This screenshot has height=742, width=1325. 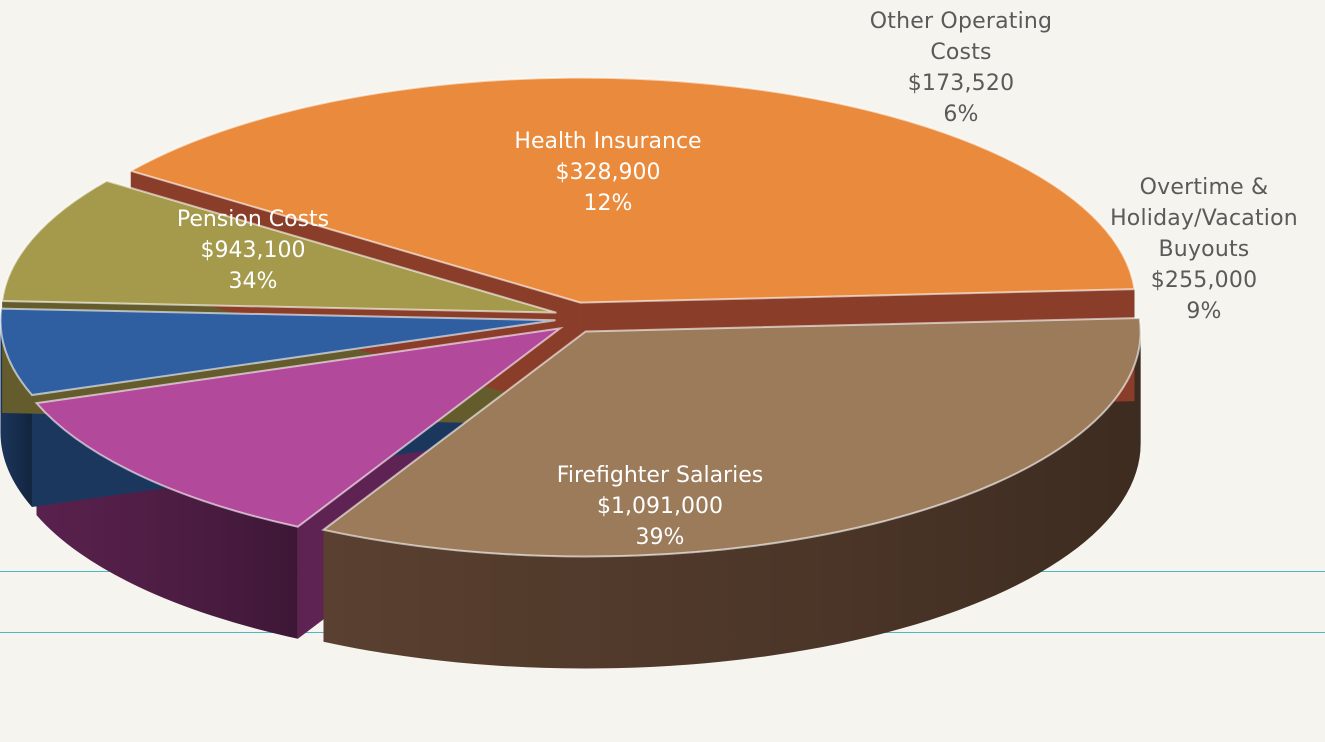 What do you see at coordinates (253, 219) in the screenshot?
I see `label-pension-name: Pension Costs` at bounding box center [253, 219].